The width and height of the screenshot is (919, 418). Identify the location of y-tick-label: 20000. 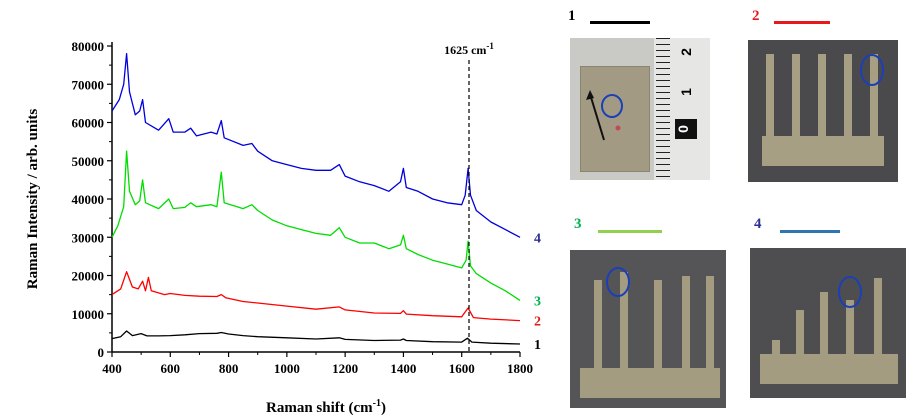
(88, 276).